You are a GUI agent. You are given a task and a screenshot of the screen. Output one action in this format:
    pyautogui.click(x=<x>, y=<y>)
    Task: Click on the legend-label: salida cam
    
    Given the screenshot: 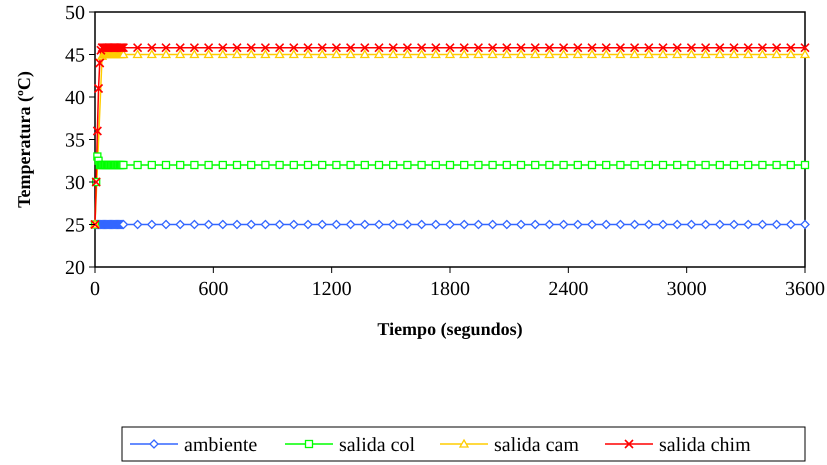 What is the action you would take?
    pyautogui.click(x=537, y=445)
    